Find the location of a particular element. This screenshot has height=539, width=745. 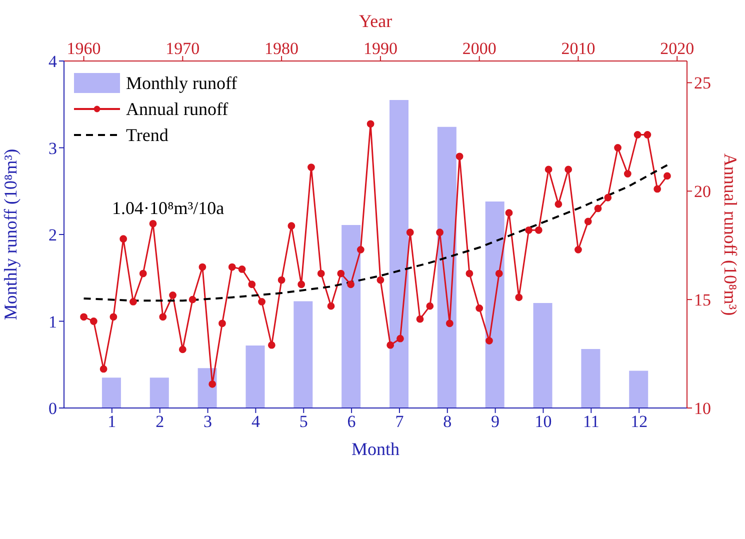

y2-tick-label: 4 is located at coordinates (53, 62).